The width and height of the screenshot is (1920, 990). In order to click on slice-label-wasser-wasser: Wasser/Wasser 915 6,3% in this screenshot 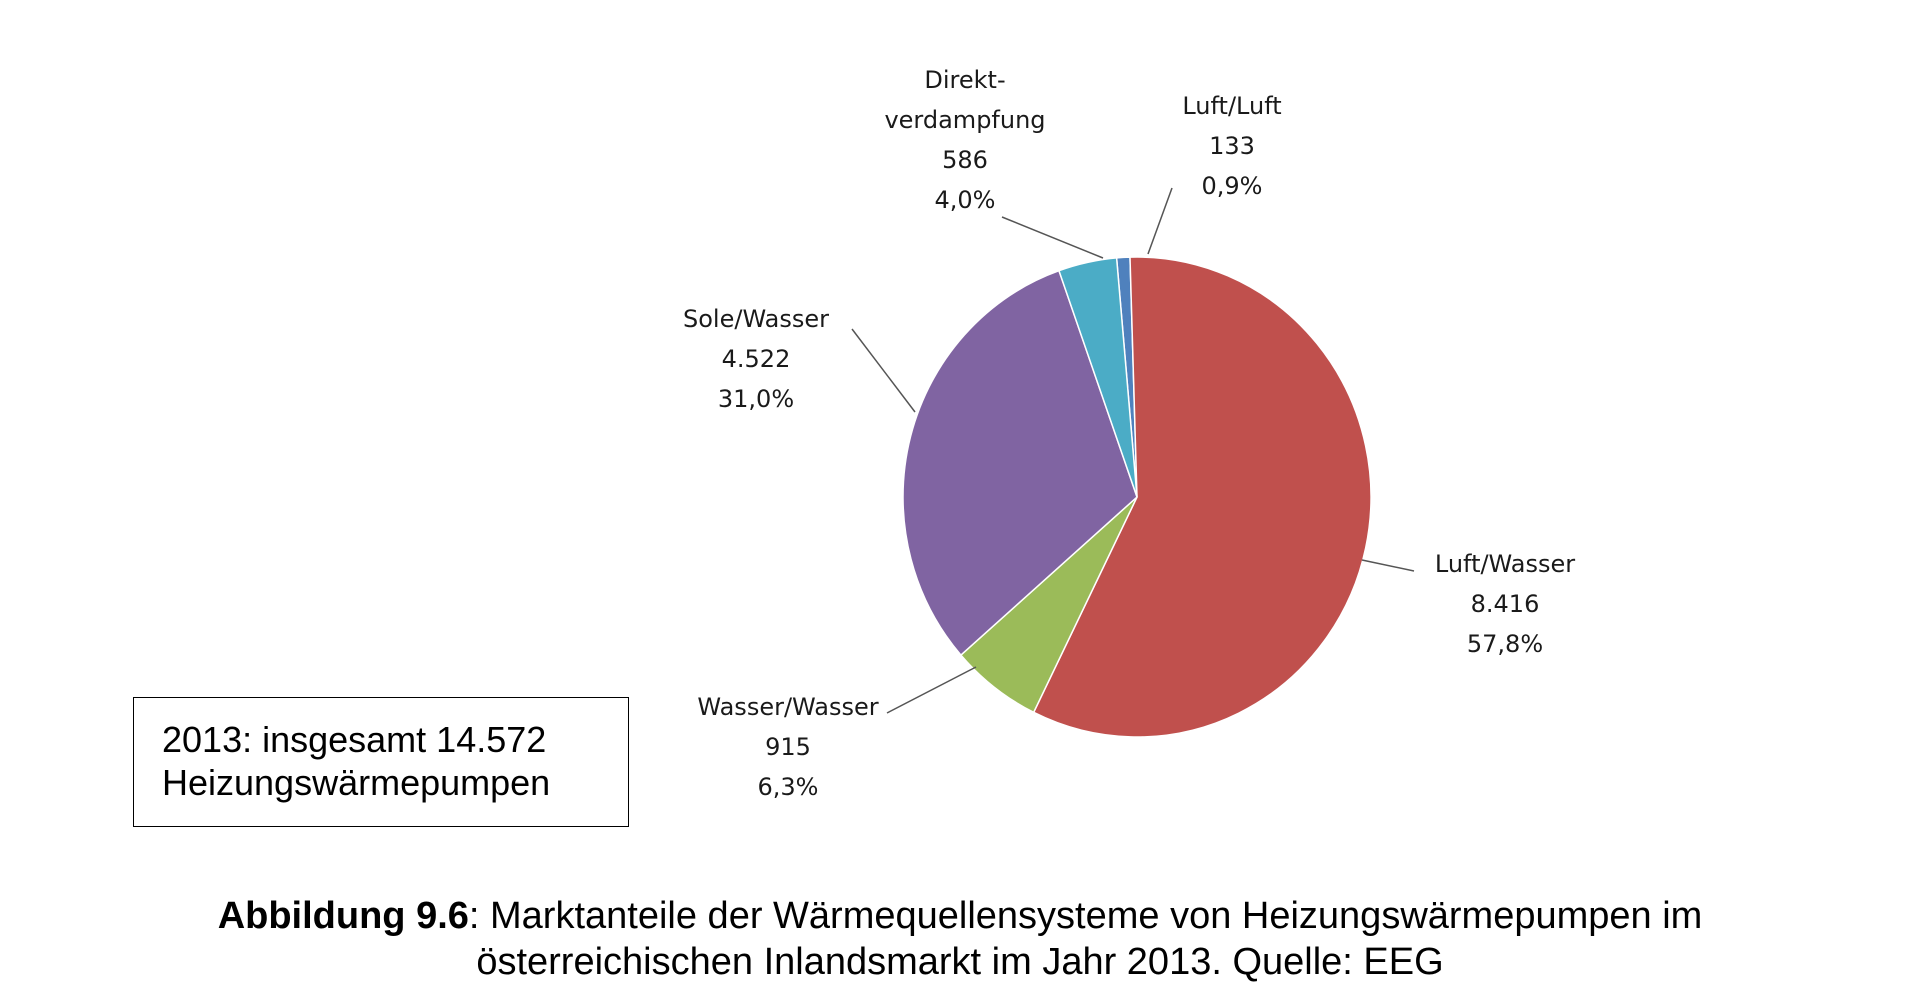, I will do `click(787, 747)`.